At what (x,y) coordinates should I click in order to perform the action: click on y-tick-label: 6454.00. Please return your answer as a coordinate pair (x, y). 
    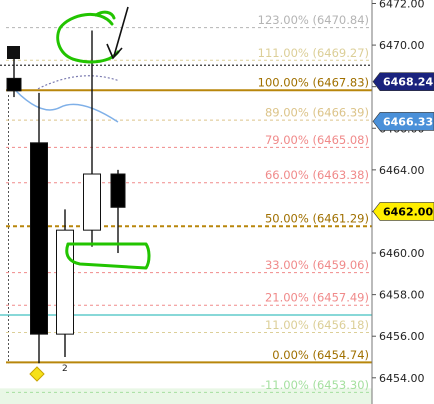
    Looking at the image, I should click on (402, 378).